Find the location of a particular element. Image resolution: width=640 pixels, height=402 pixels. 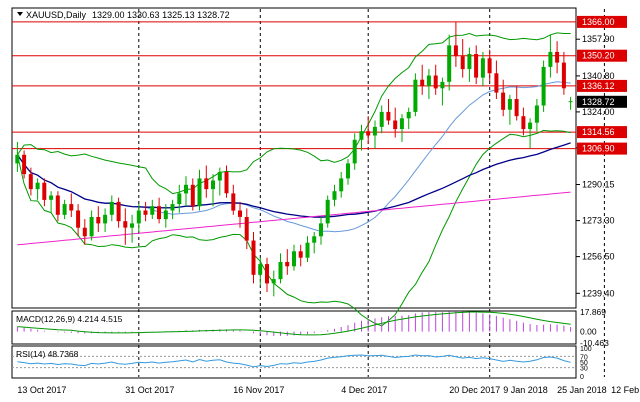

date-label: 4 Dec 2017 is located at coordinates (364, 390).